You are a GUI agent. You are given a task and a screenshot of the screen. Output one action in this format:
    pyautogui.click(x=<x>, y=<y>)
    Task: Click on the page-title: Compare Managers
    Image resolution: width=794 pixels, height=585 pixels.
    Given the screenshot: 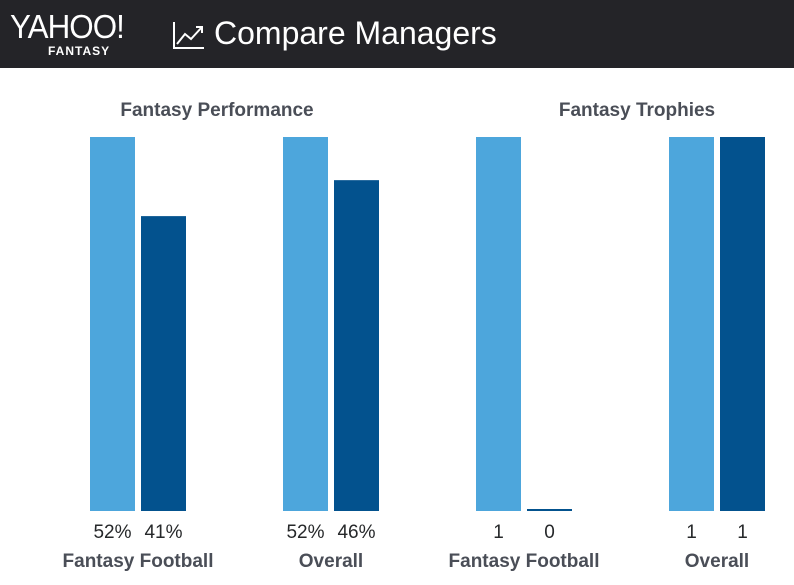 What is the action you would take?
    pyautogui.click(x=355, y=33)
    